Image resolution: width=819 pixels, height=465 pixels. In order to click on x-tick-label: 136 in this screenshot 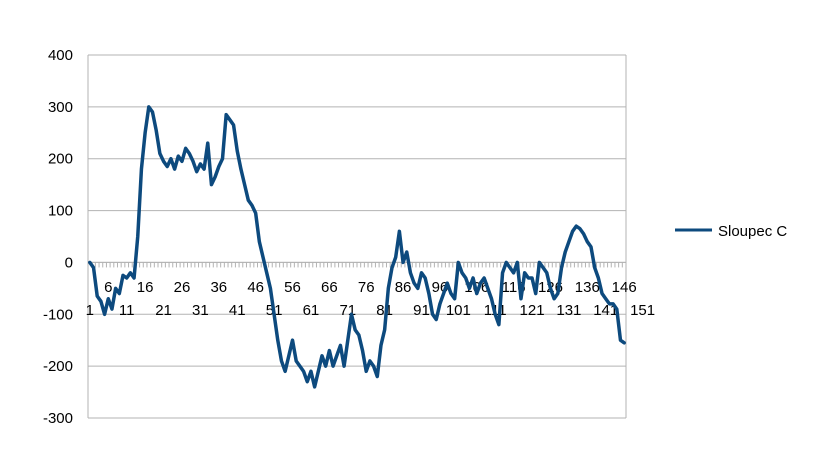, I will do `click(587, 287)`.